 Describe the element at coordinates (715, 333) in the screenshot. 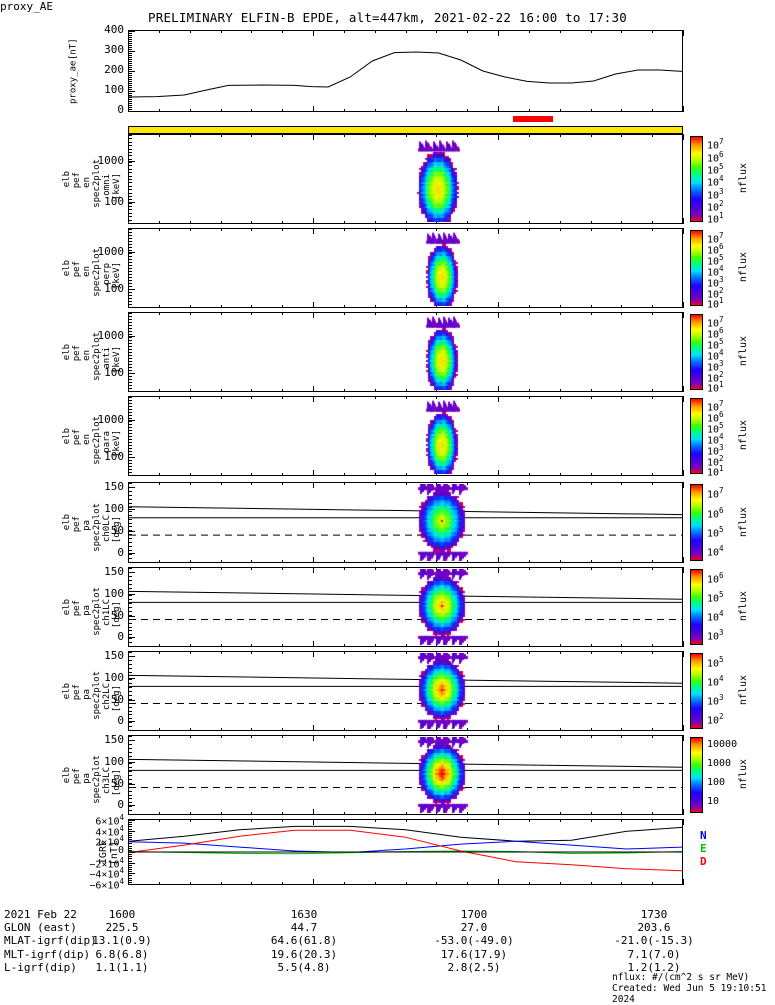

I see `colorbar-tick: 10⁶` at that location.